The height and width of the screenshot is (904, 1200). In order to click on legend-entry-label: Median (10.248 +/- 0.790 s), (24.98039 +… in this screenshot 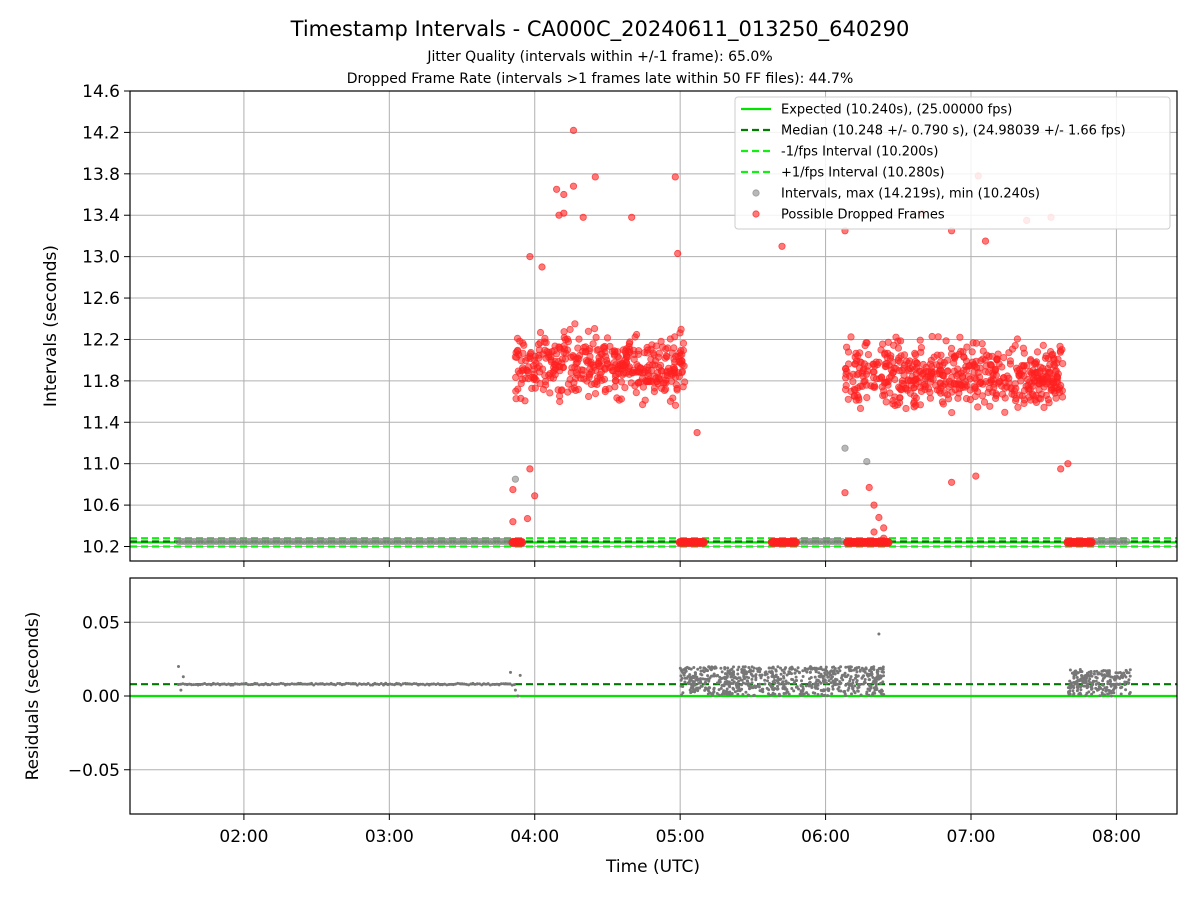, I will do `click(953, 131)`.